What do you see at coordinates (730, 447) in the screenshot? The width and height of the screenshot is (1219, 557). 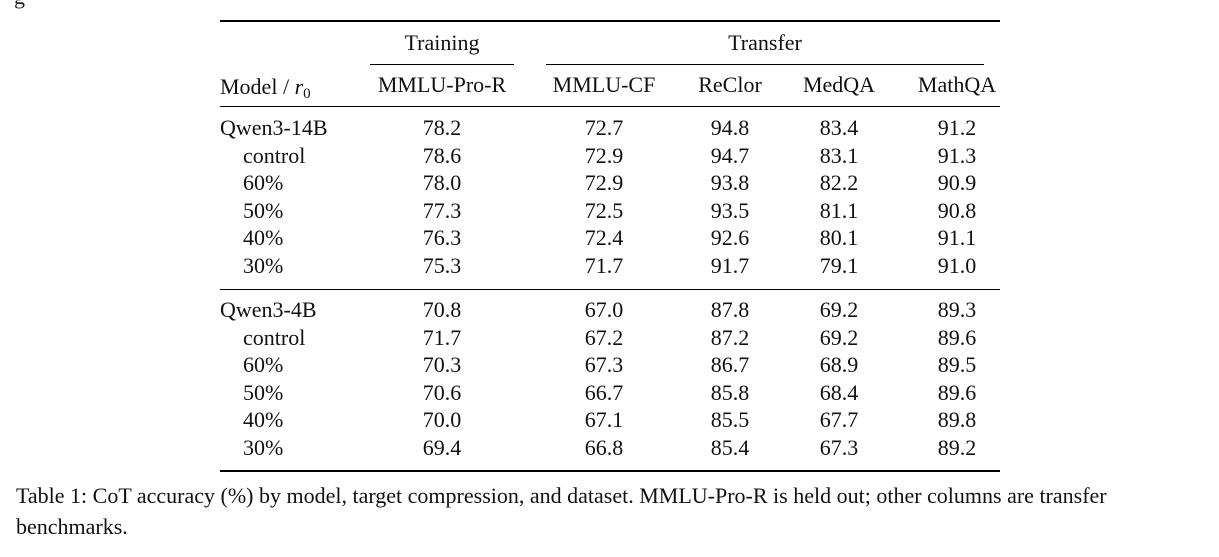 I see `table-cell: 85.4` at bounding box center [730, 447].